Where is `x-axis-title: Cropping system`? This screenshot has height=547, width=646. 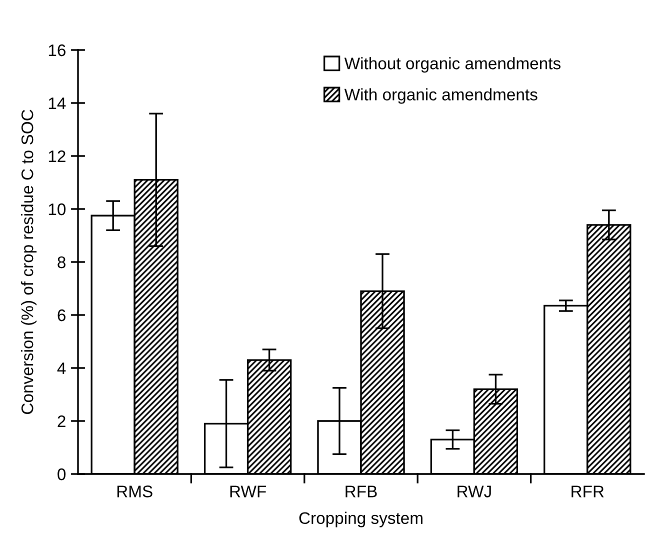
x-axis-title: Cropping system is located at coordinates (360, 520).